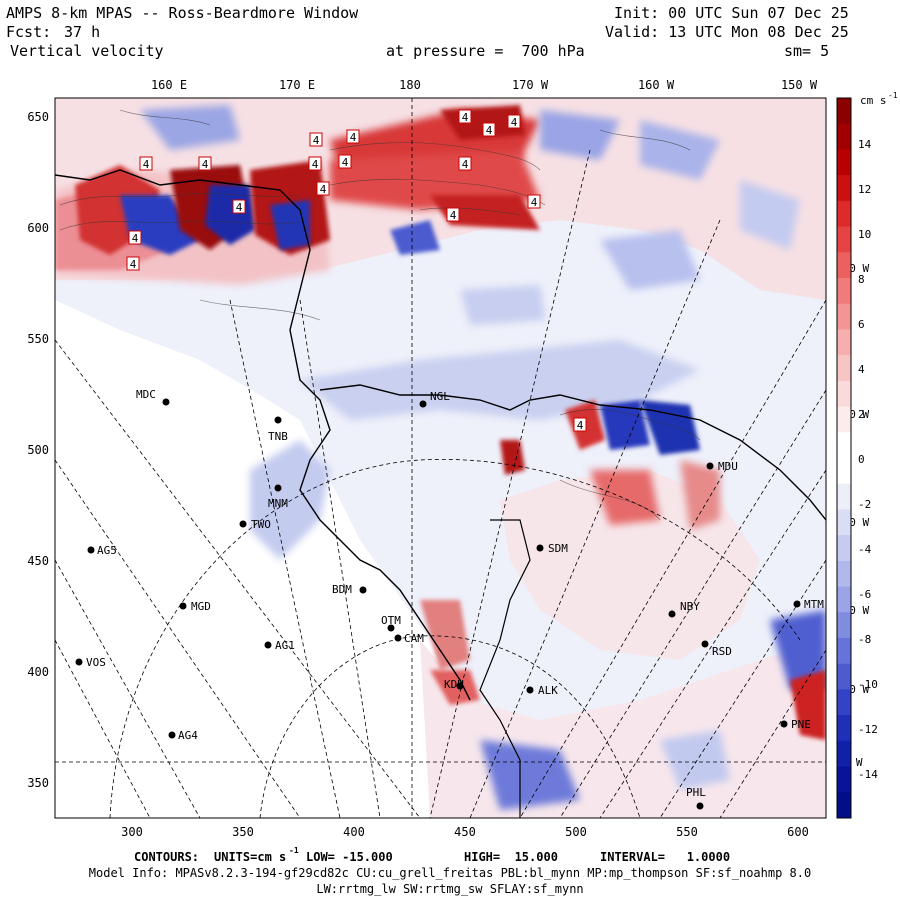 The height and width of the screenshot is (900, 900). Describe the element at coordinates (530, 85) in the screenshot. I see `lon-label: 170 W` at that location.